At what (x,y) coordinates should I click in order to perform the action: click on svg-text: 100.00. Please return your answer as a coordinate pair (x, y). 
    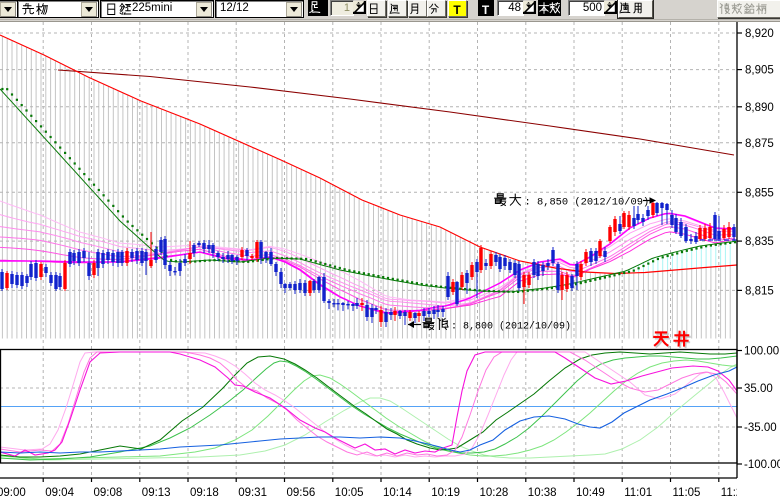
    Looking at the image, I should click on (761, 352).